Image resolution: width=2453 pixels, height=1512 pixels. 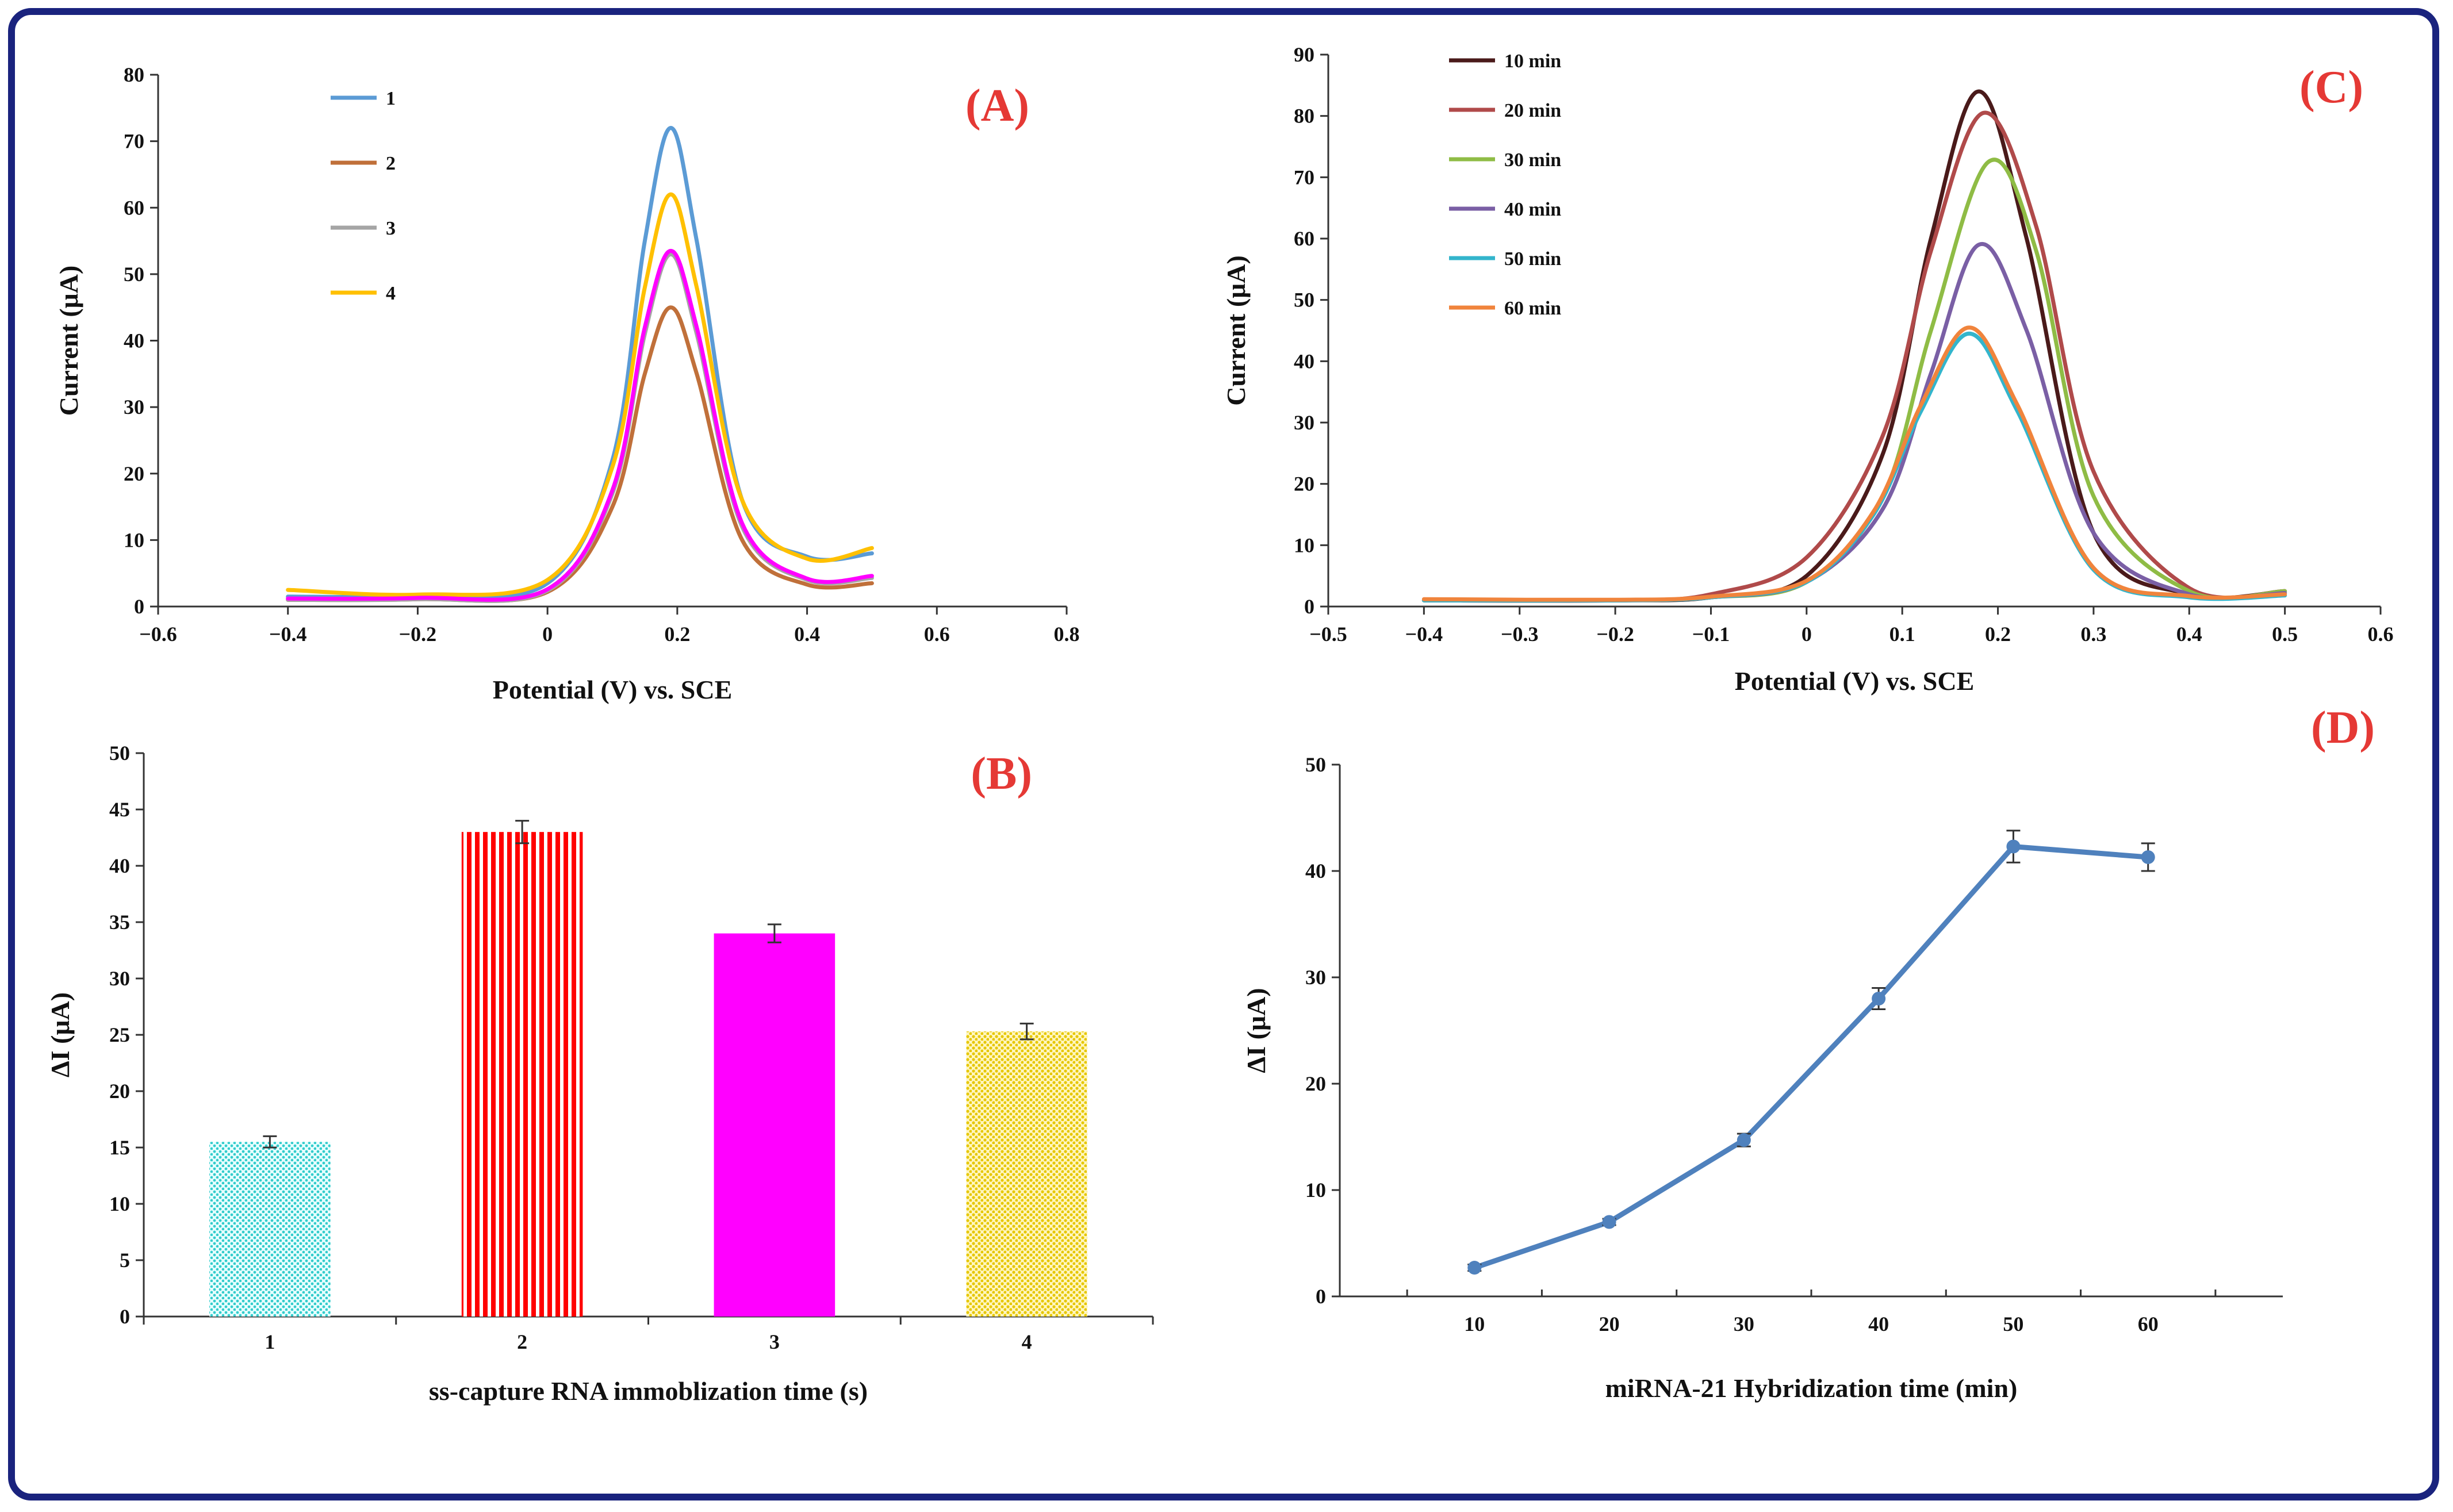 I want to click on legend-label: 10 min, so click(x=1532, y=61).